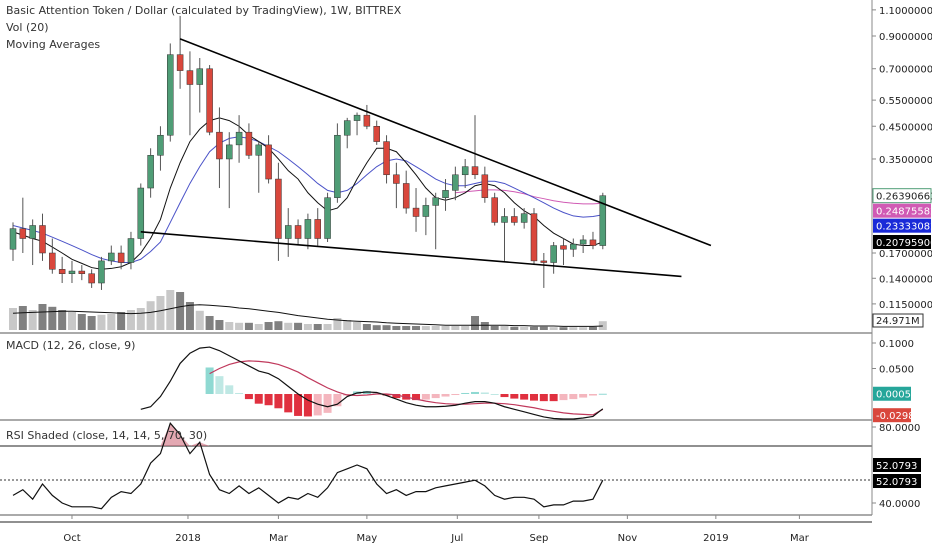 The height and width of the screenshot is (550, 932). I want to click on volume-ma-line, so click(307, 315).